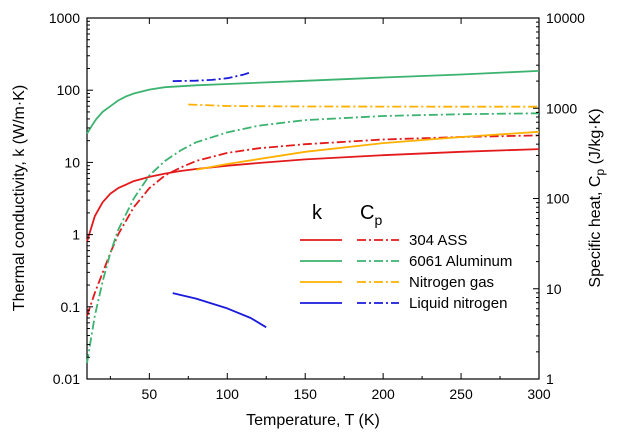 This screenshot has height=434, width=622. What do you see at coordinates (561, 108) in the screenshot?
I see `right-tick-label: 1000` at bounding box center [561, 108].